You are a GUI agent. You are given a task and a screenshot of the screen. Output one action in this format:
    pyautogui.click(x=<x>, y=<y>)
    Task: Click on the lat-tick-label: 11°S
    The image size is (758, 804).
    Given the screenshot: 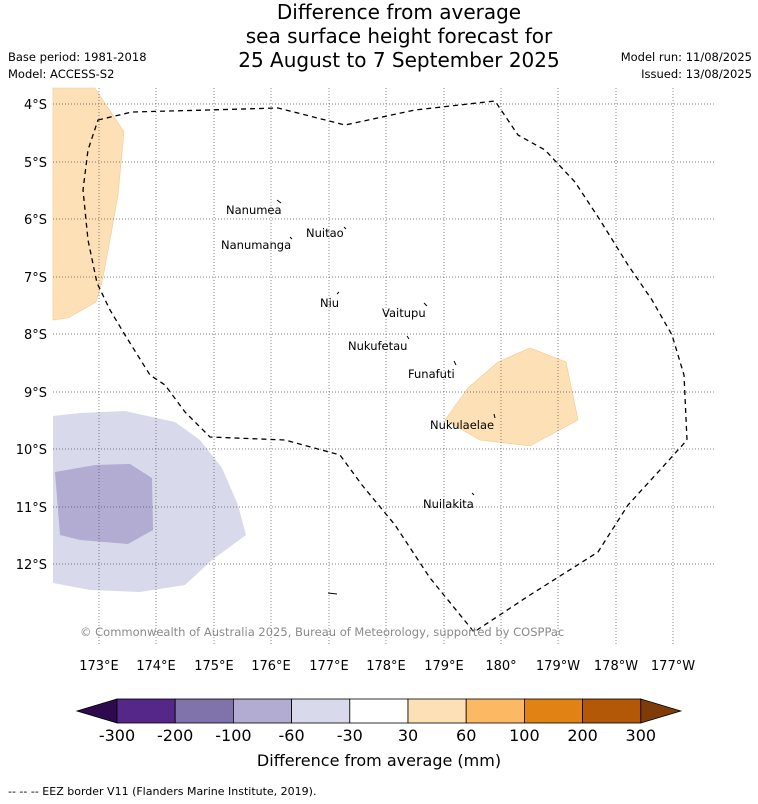 What is the action you would take?
    pyautogui.click(x=31, y=508)
    